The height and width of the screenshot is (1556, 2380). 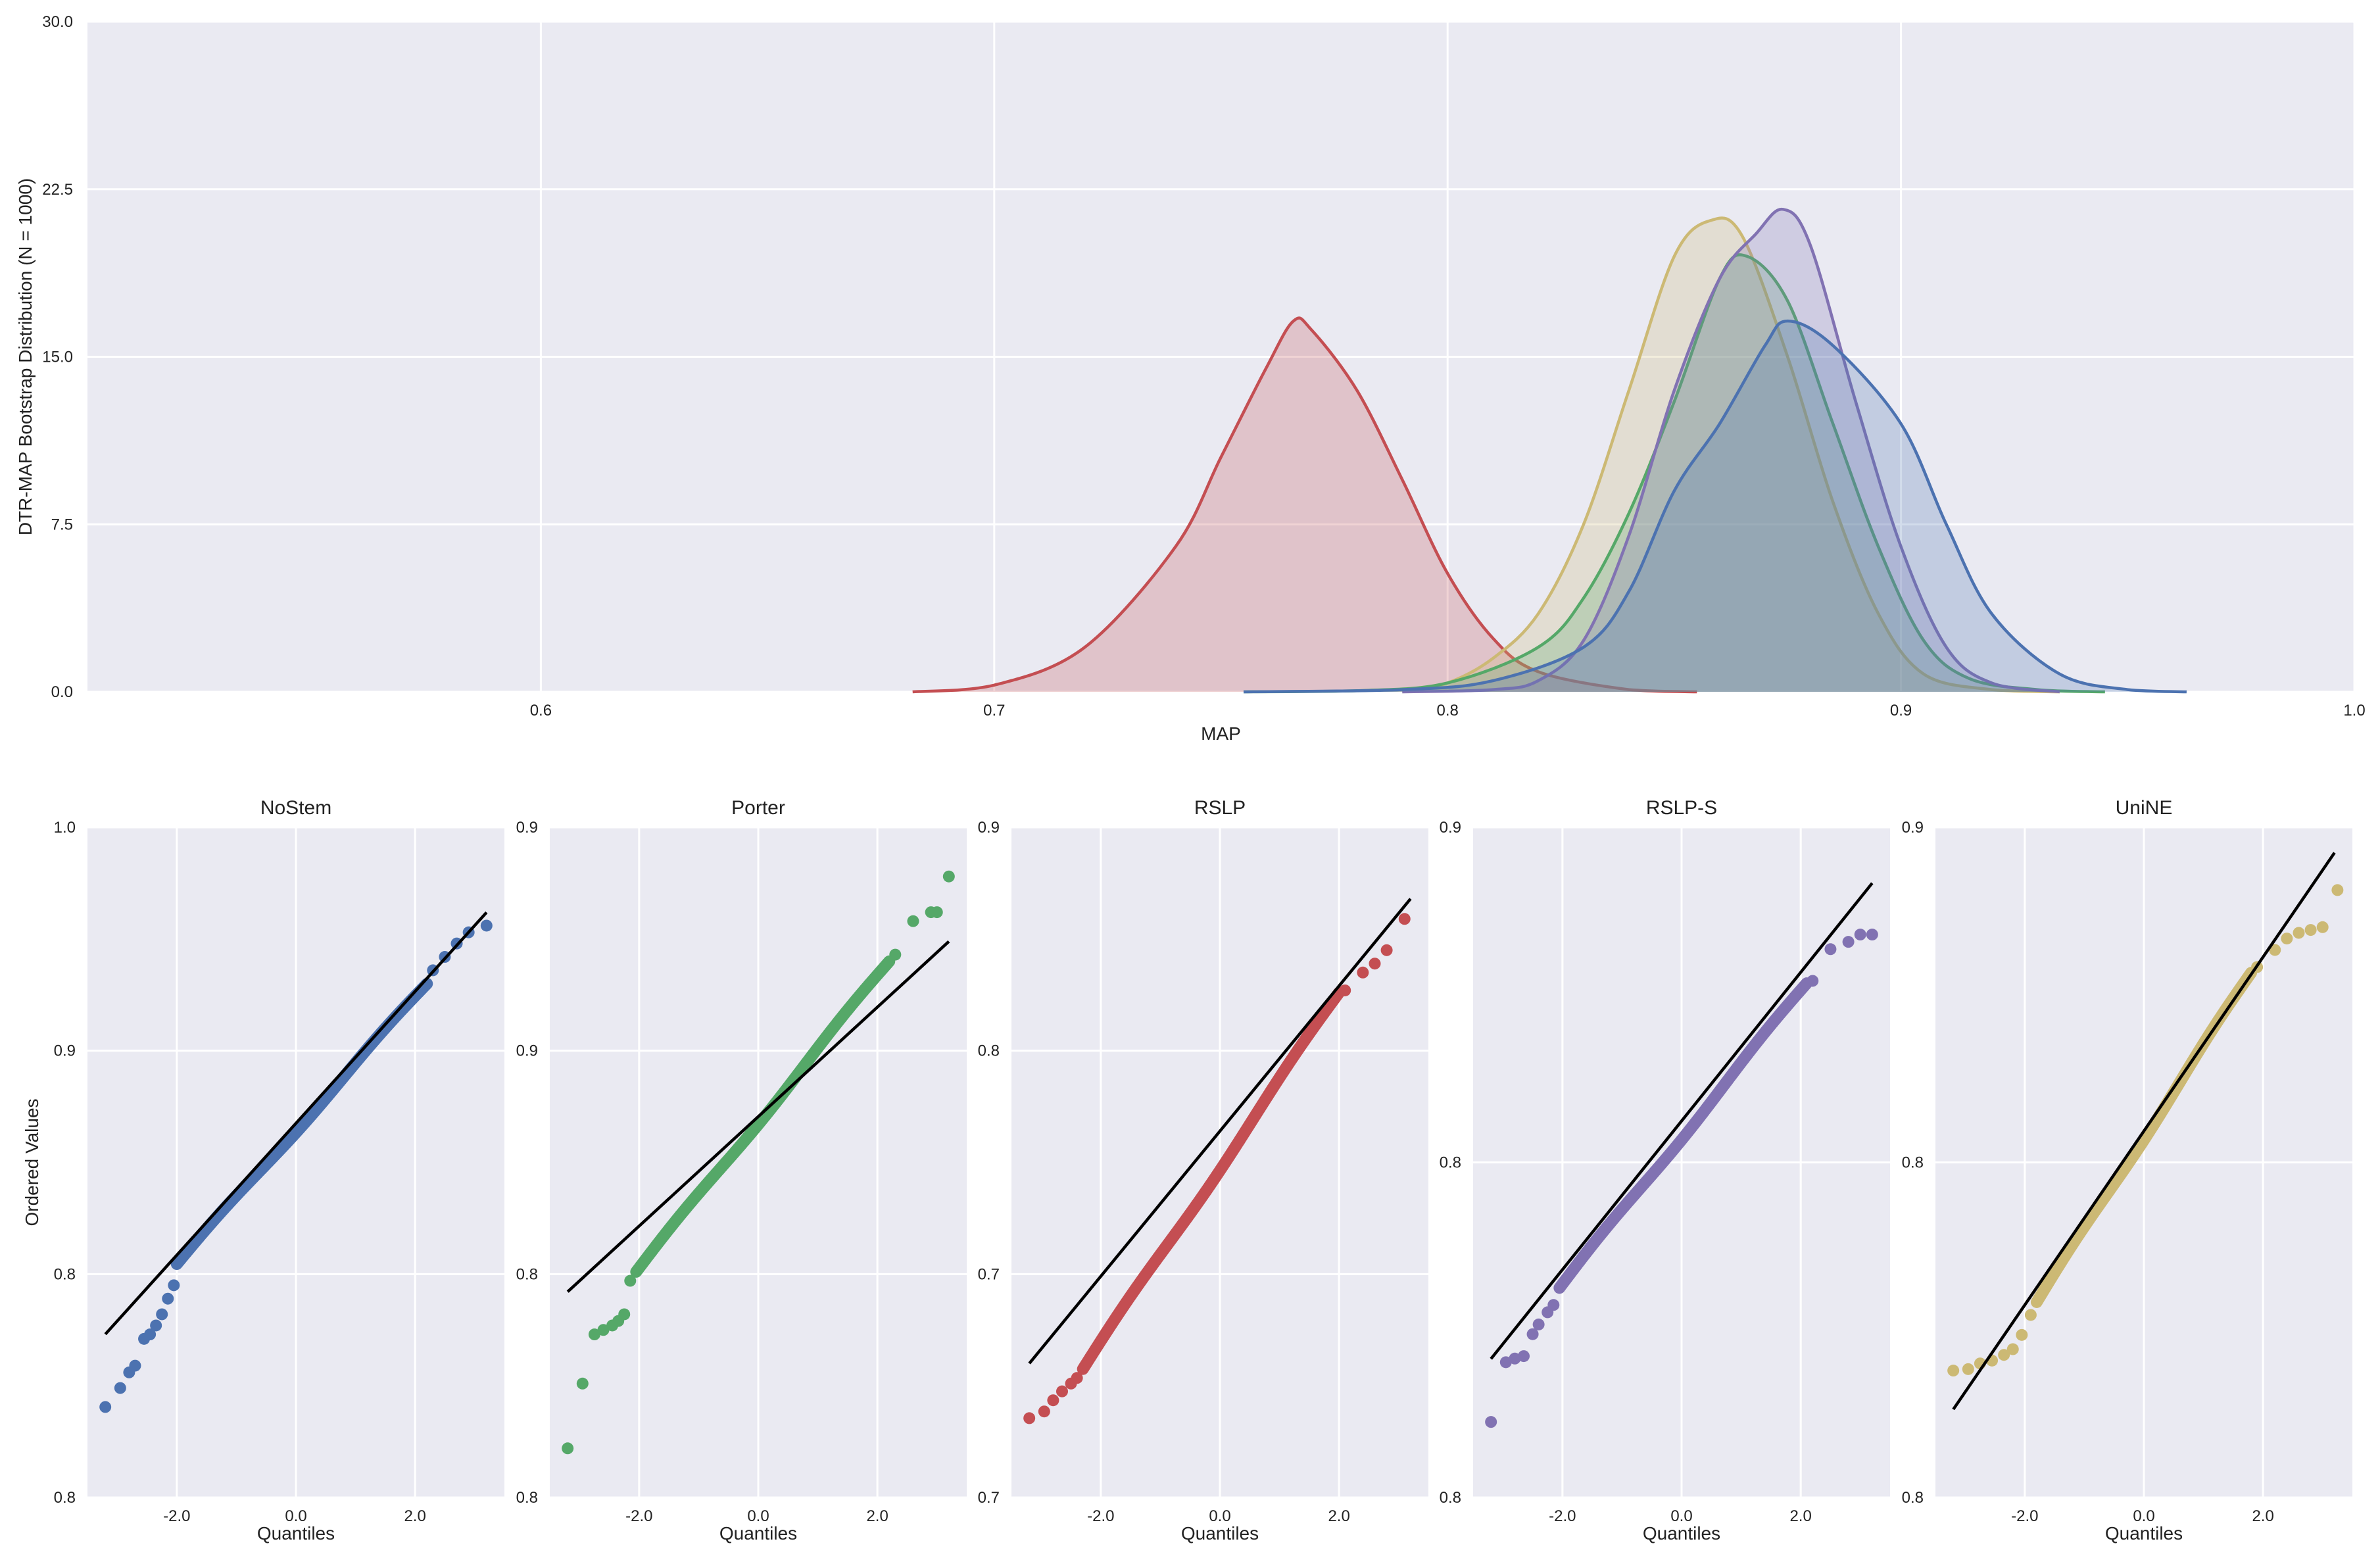 I want to click on kde-y-tick-label: 0.0, so click(x=62, y=692).